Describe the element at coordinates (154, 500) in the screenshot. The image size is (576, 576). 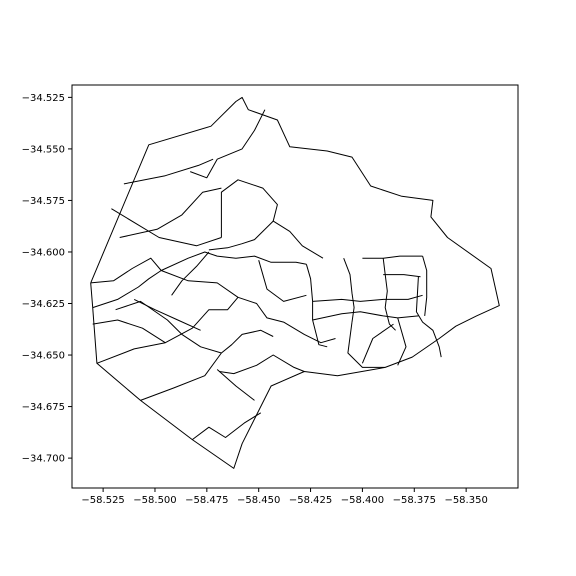
I see `x-tick-label: −58.500` at that location.